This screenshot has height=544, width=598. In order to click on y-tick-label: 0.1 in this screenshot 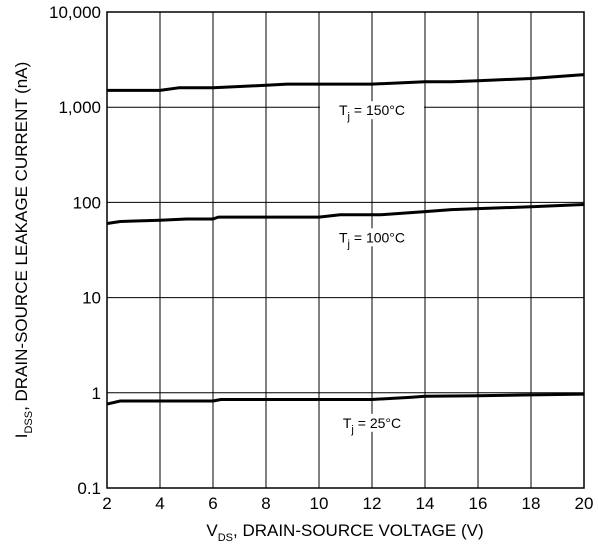, I will do `click(89, 488)`.